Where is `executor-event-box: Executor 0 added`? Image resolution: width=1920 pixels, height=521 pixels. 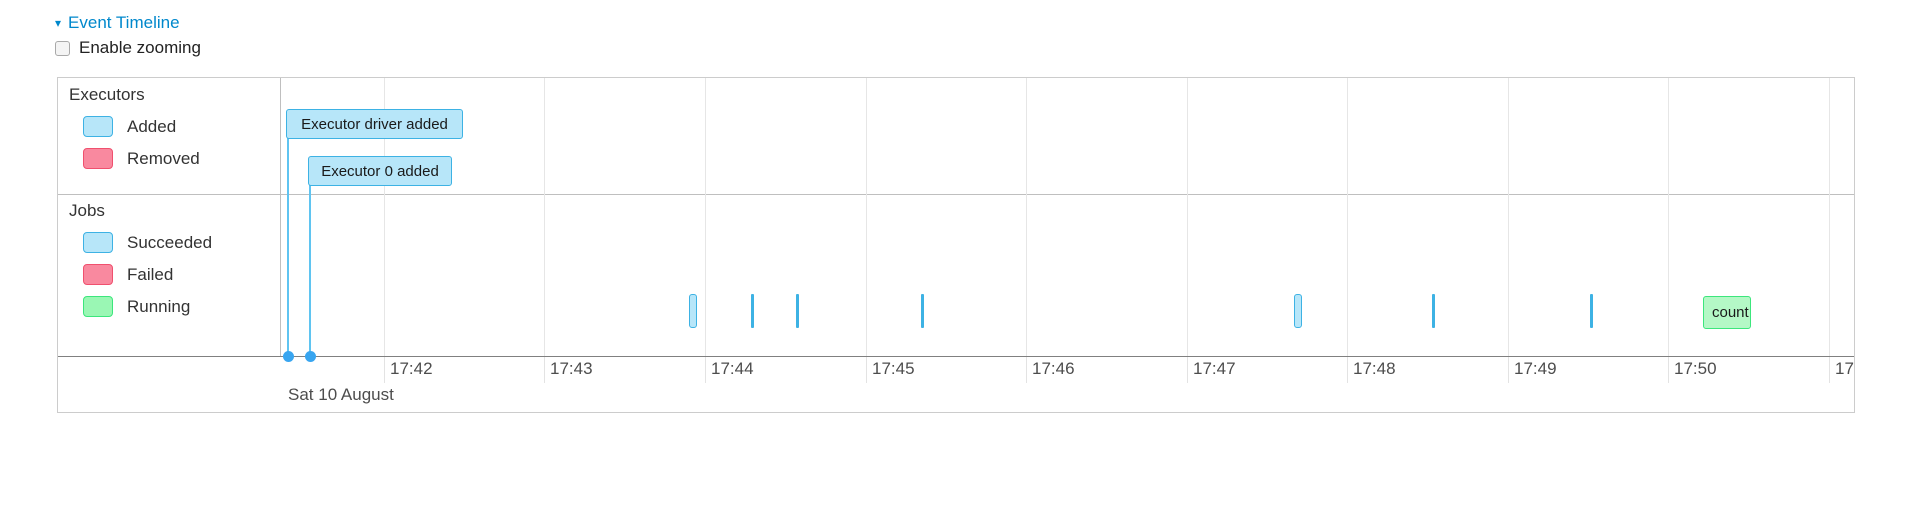
executor-event-box: Executor 0 added is located at coordinates (380, 171).